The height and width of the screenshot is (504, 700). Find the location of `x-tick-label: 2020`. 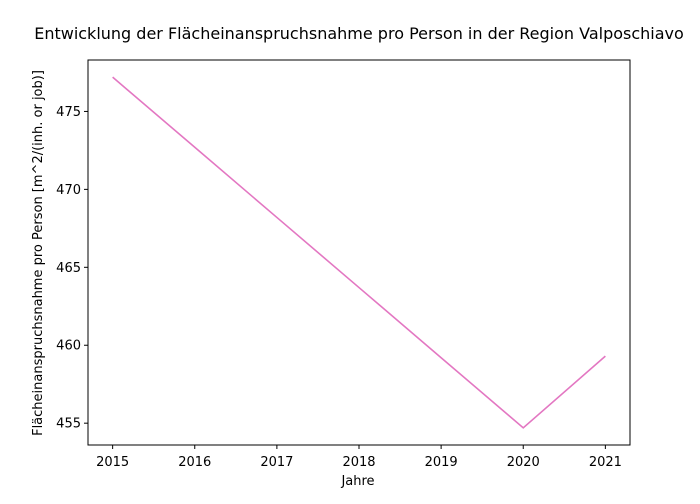

x-tick-label: 2020 is located at coordinates (523, 462).